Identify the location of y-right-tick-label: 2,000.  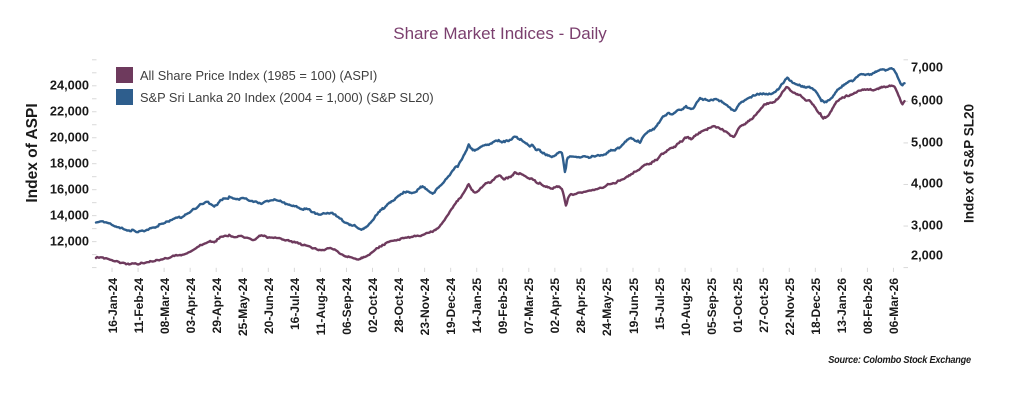
(927, 255).